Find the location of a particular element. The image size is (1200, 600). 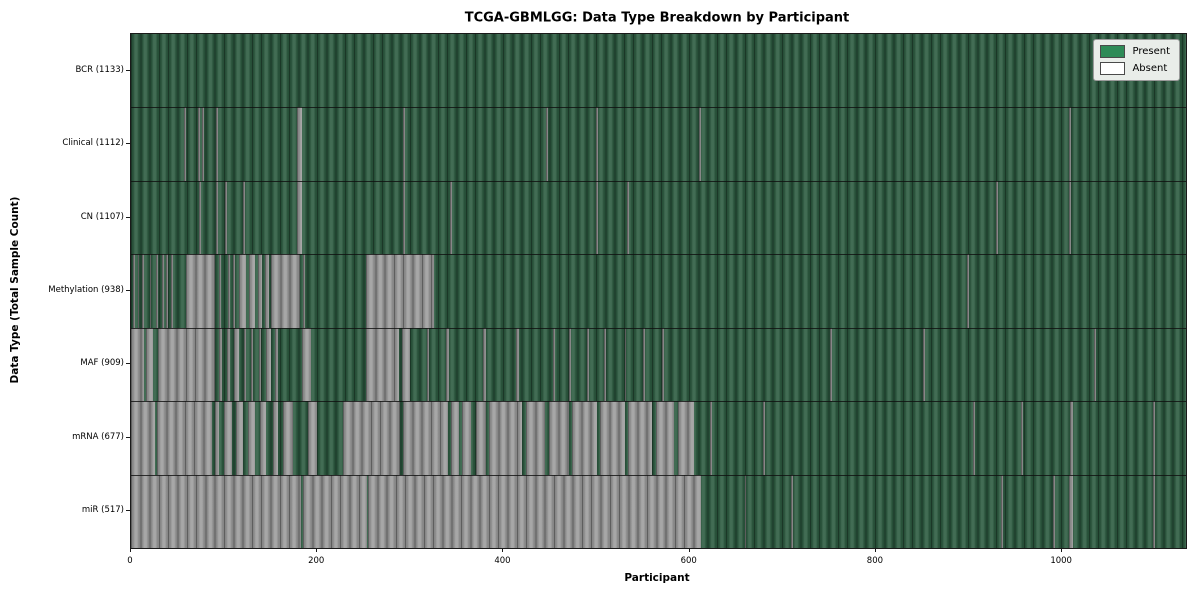

legend-label: Present is located at coordinates (1151, 51).